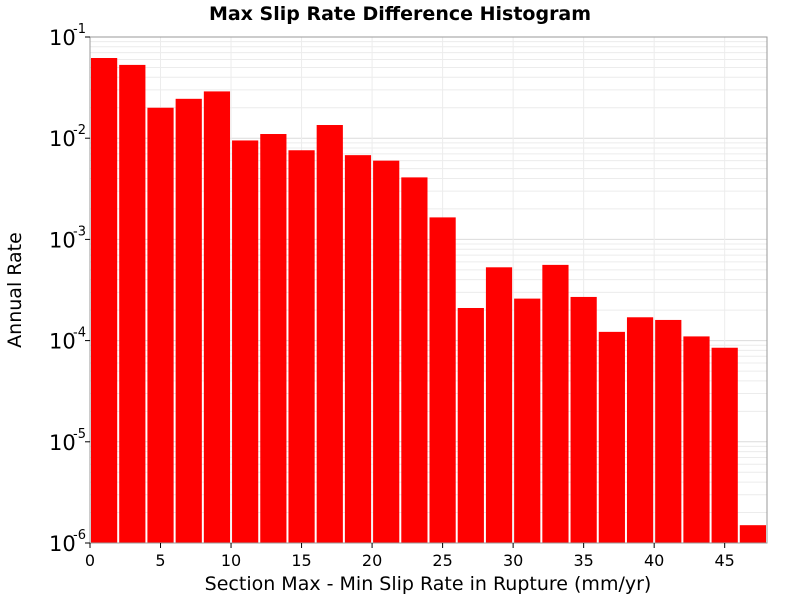 The width and height of the screenshot is (800, 600). What do you see at coordinates (654, 560) in the screenshot?
I see `x-tick-label: 40` at bounding box center [654, 560].